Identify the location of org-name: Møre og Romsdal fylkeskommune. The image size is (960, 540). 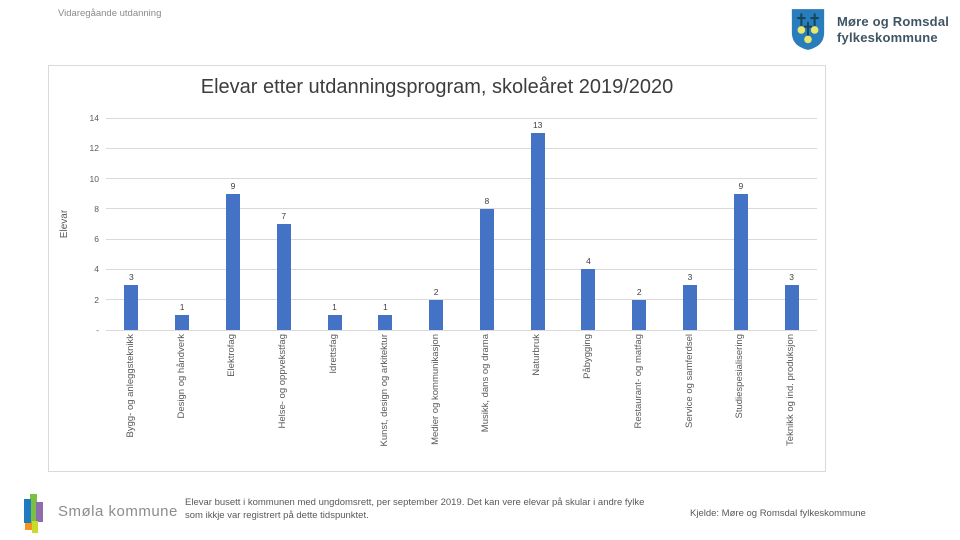
(893, 30).